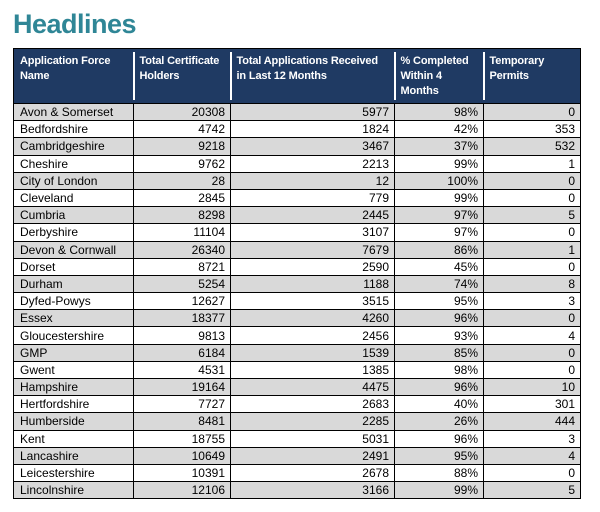 This screenshot has width=600, height=512. What do you see at coordinates (182, 266) in the screenshot?
I see `value-cell: 8721` at bounding box center [182, 266].